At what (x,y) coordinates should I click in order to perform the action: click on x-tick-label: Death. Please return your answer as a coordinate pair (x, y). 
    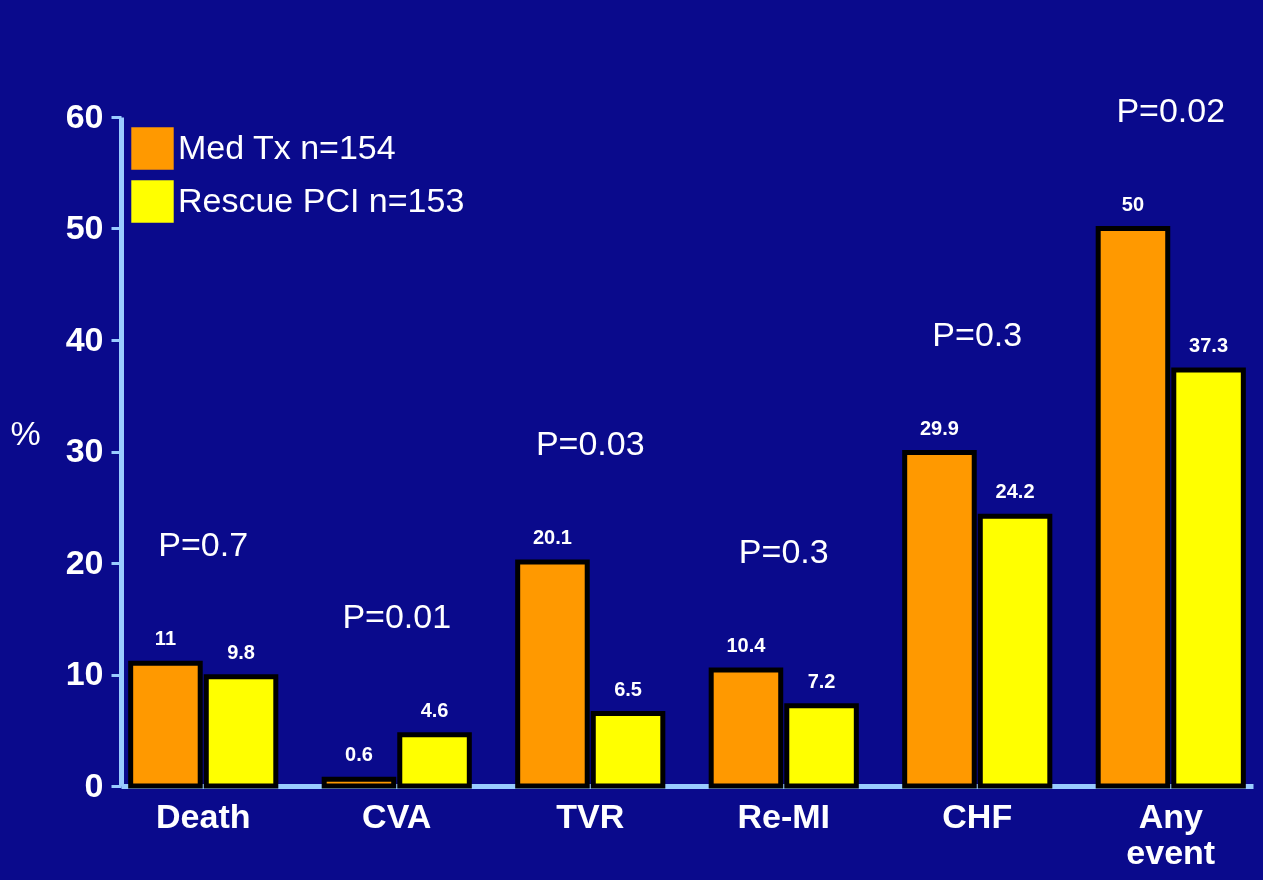
    Looking at the image, I should click on (203, 815).